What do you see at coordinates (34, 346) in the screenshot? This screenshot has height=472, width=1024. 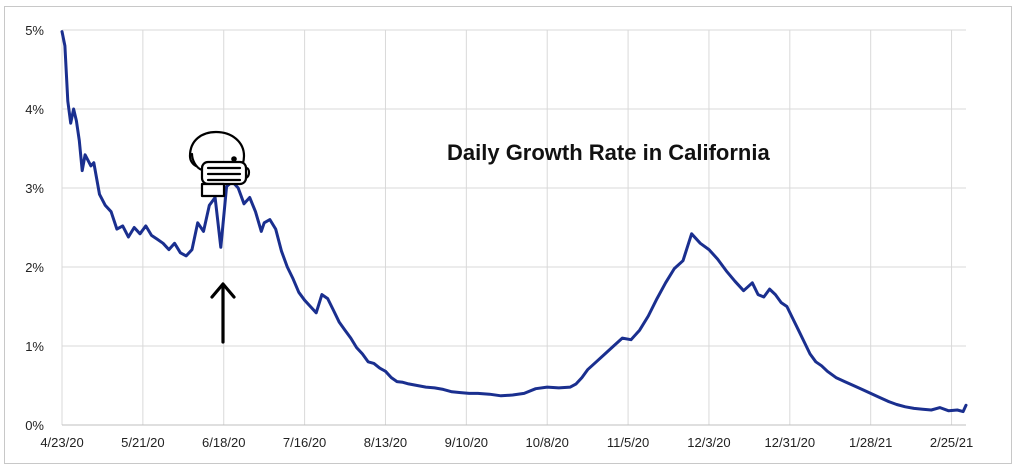 I see `y-tick-label: 1%` at bounding box center [34, 346].